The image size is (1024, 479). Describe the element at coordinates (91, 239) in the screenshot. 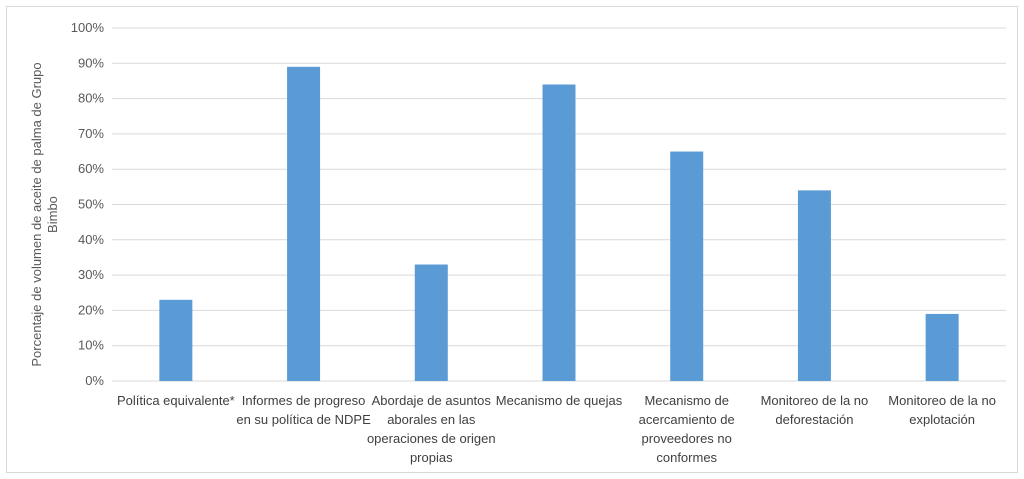

I see `y-tick-label: 40%` at that location.